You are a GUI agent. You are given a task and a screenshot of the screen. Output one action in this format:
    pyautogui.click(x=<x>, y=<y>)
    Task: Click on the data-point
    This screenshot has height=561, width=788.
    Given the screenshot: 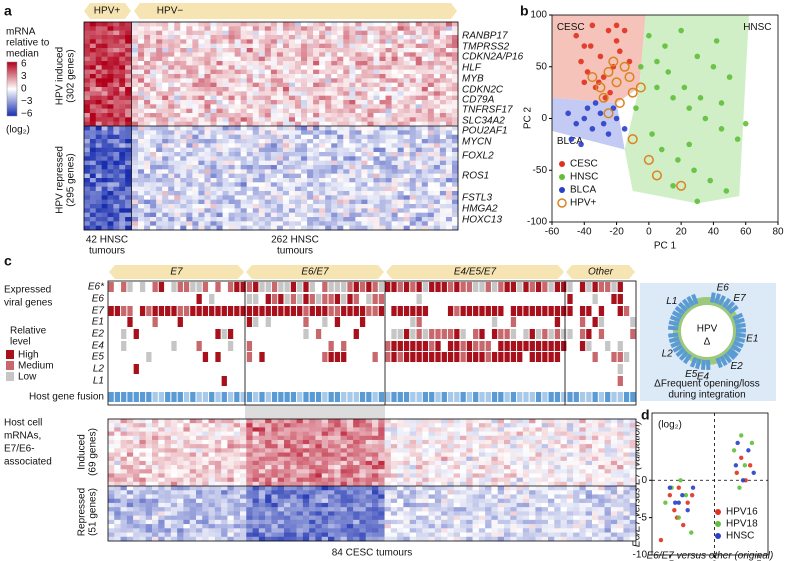 What is the action you would take?
    pyautogui.click(x=568, y=113)
    